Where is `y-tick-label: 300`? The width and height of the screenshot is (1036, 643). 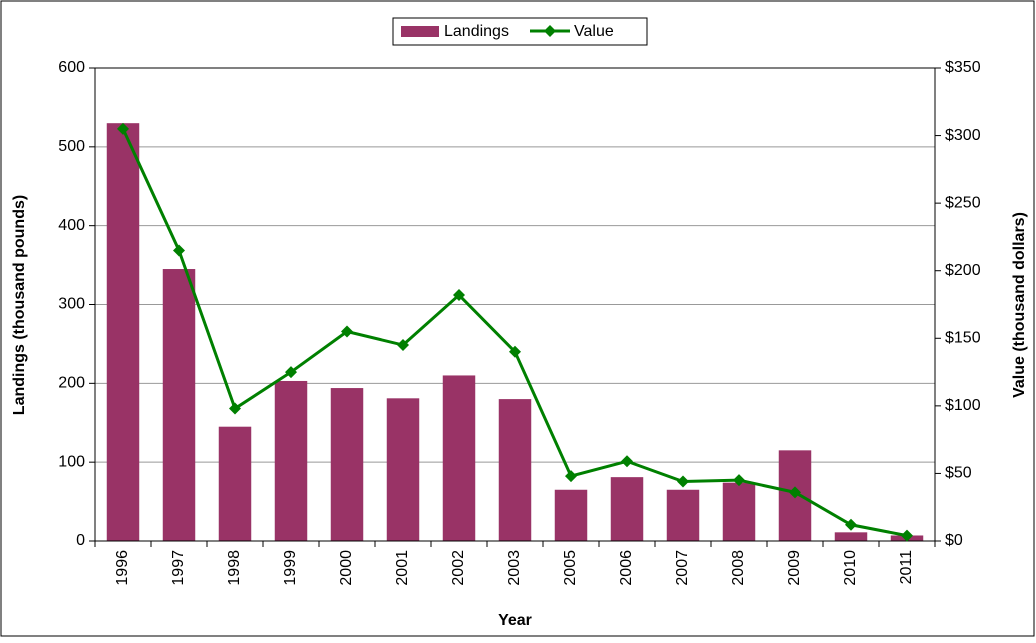
y-tick-label: 300 is located at coordinates (71, 304).